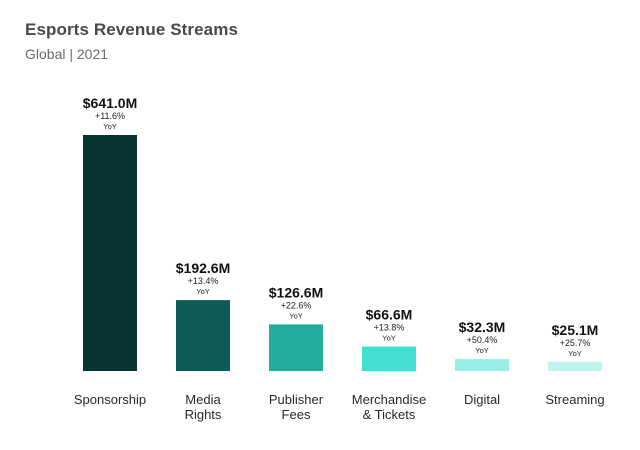 The width and height of the screenshot is (640, 450). Describe the element at coordinates (389, 327) in the screenshot. I see `yoy-change-label: +13.8%` at that location.